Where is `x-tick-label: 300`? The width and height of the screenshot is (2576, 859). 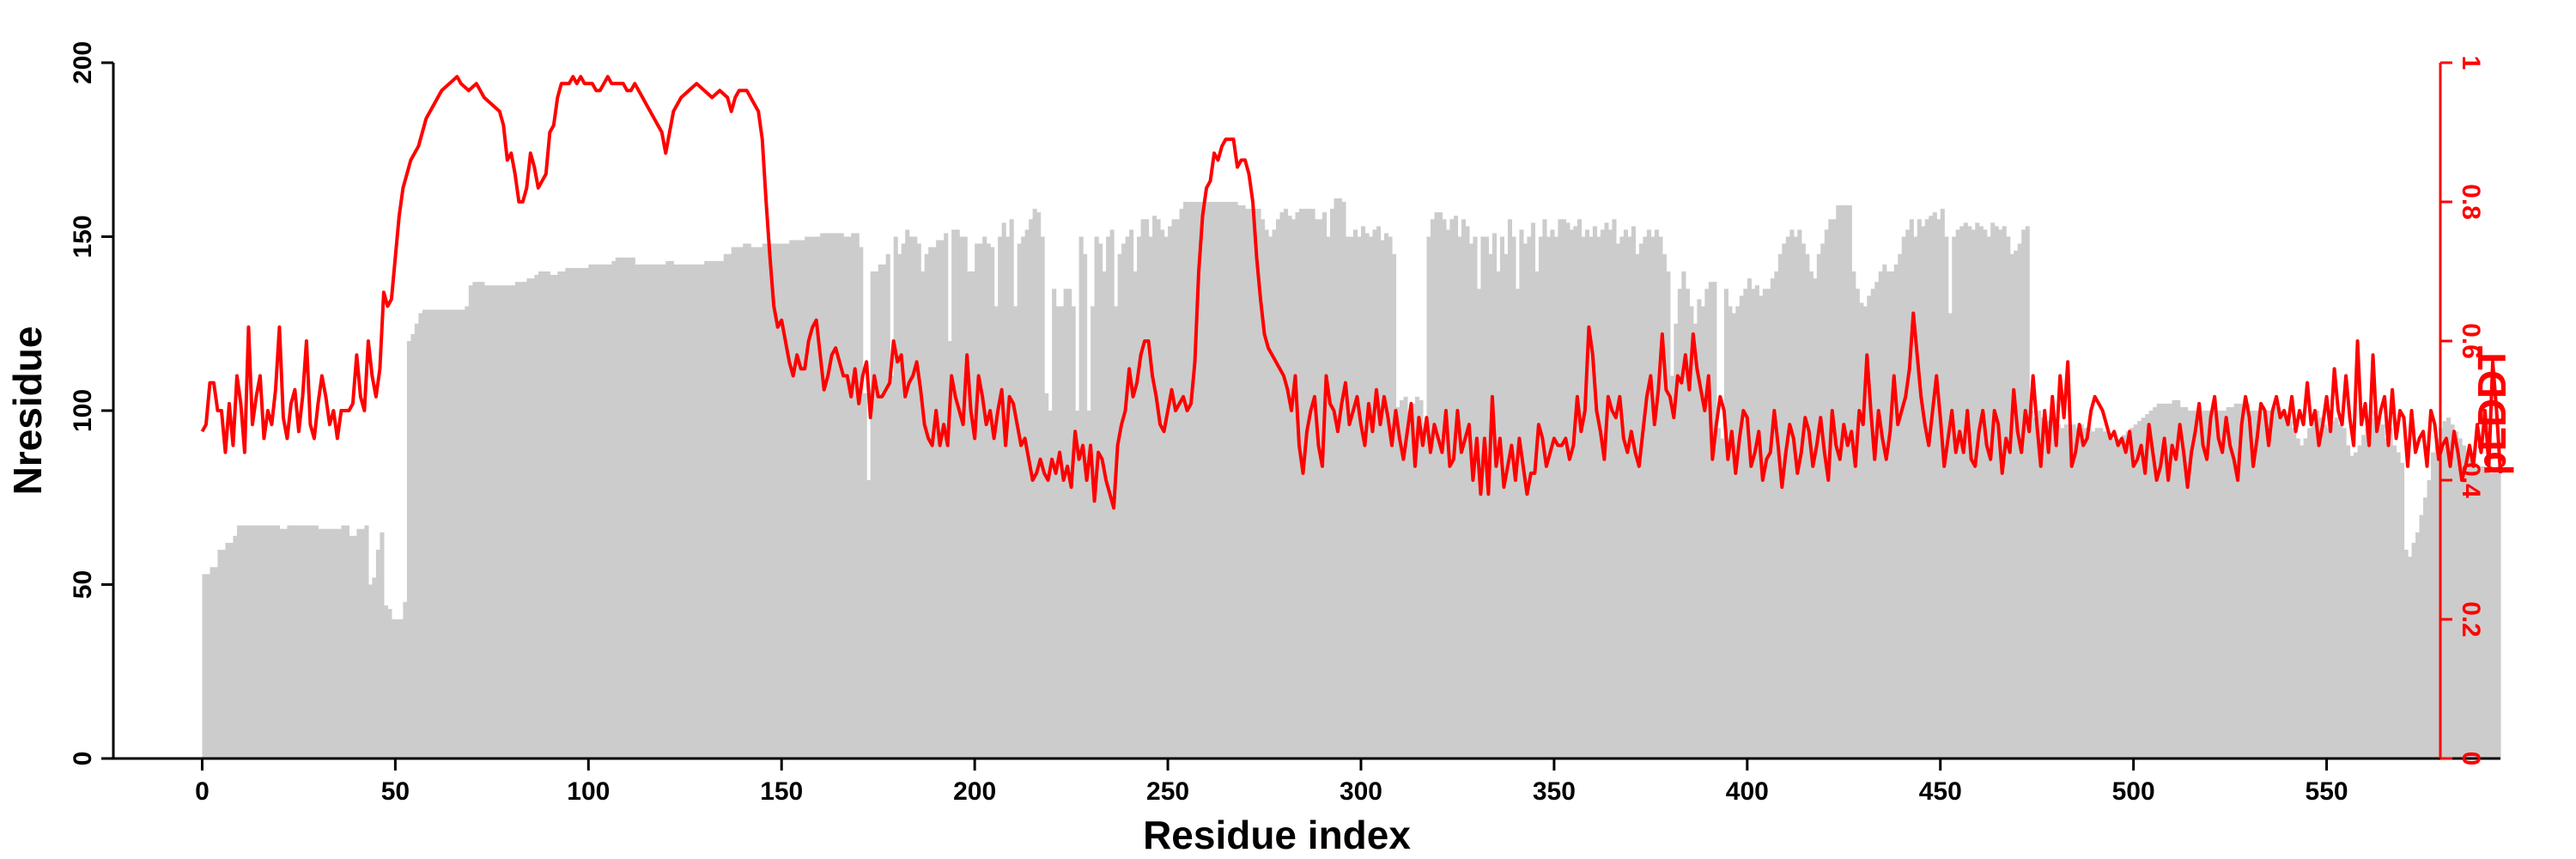 x-tick-label: 300 is located at coordinates (1361, 791).